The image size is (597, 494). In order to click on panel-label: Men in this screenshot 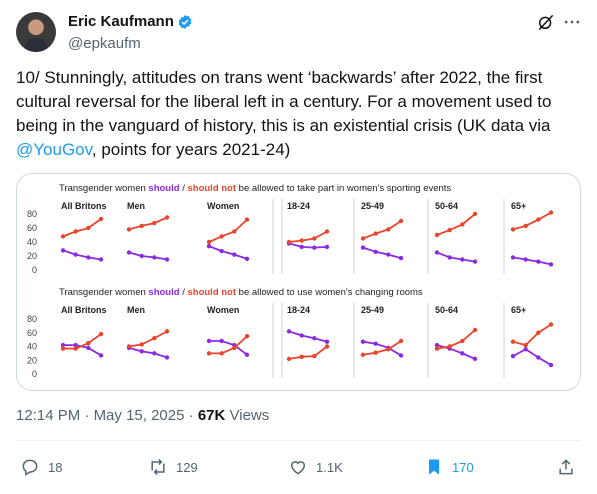, I will do `click(136, 310)`.